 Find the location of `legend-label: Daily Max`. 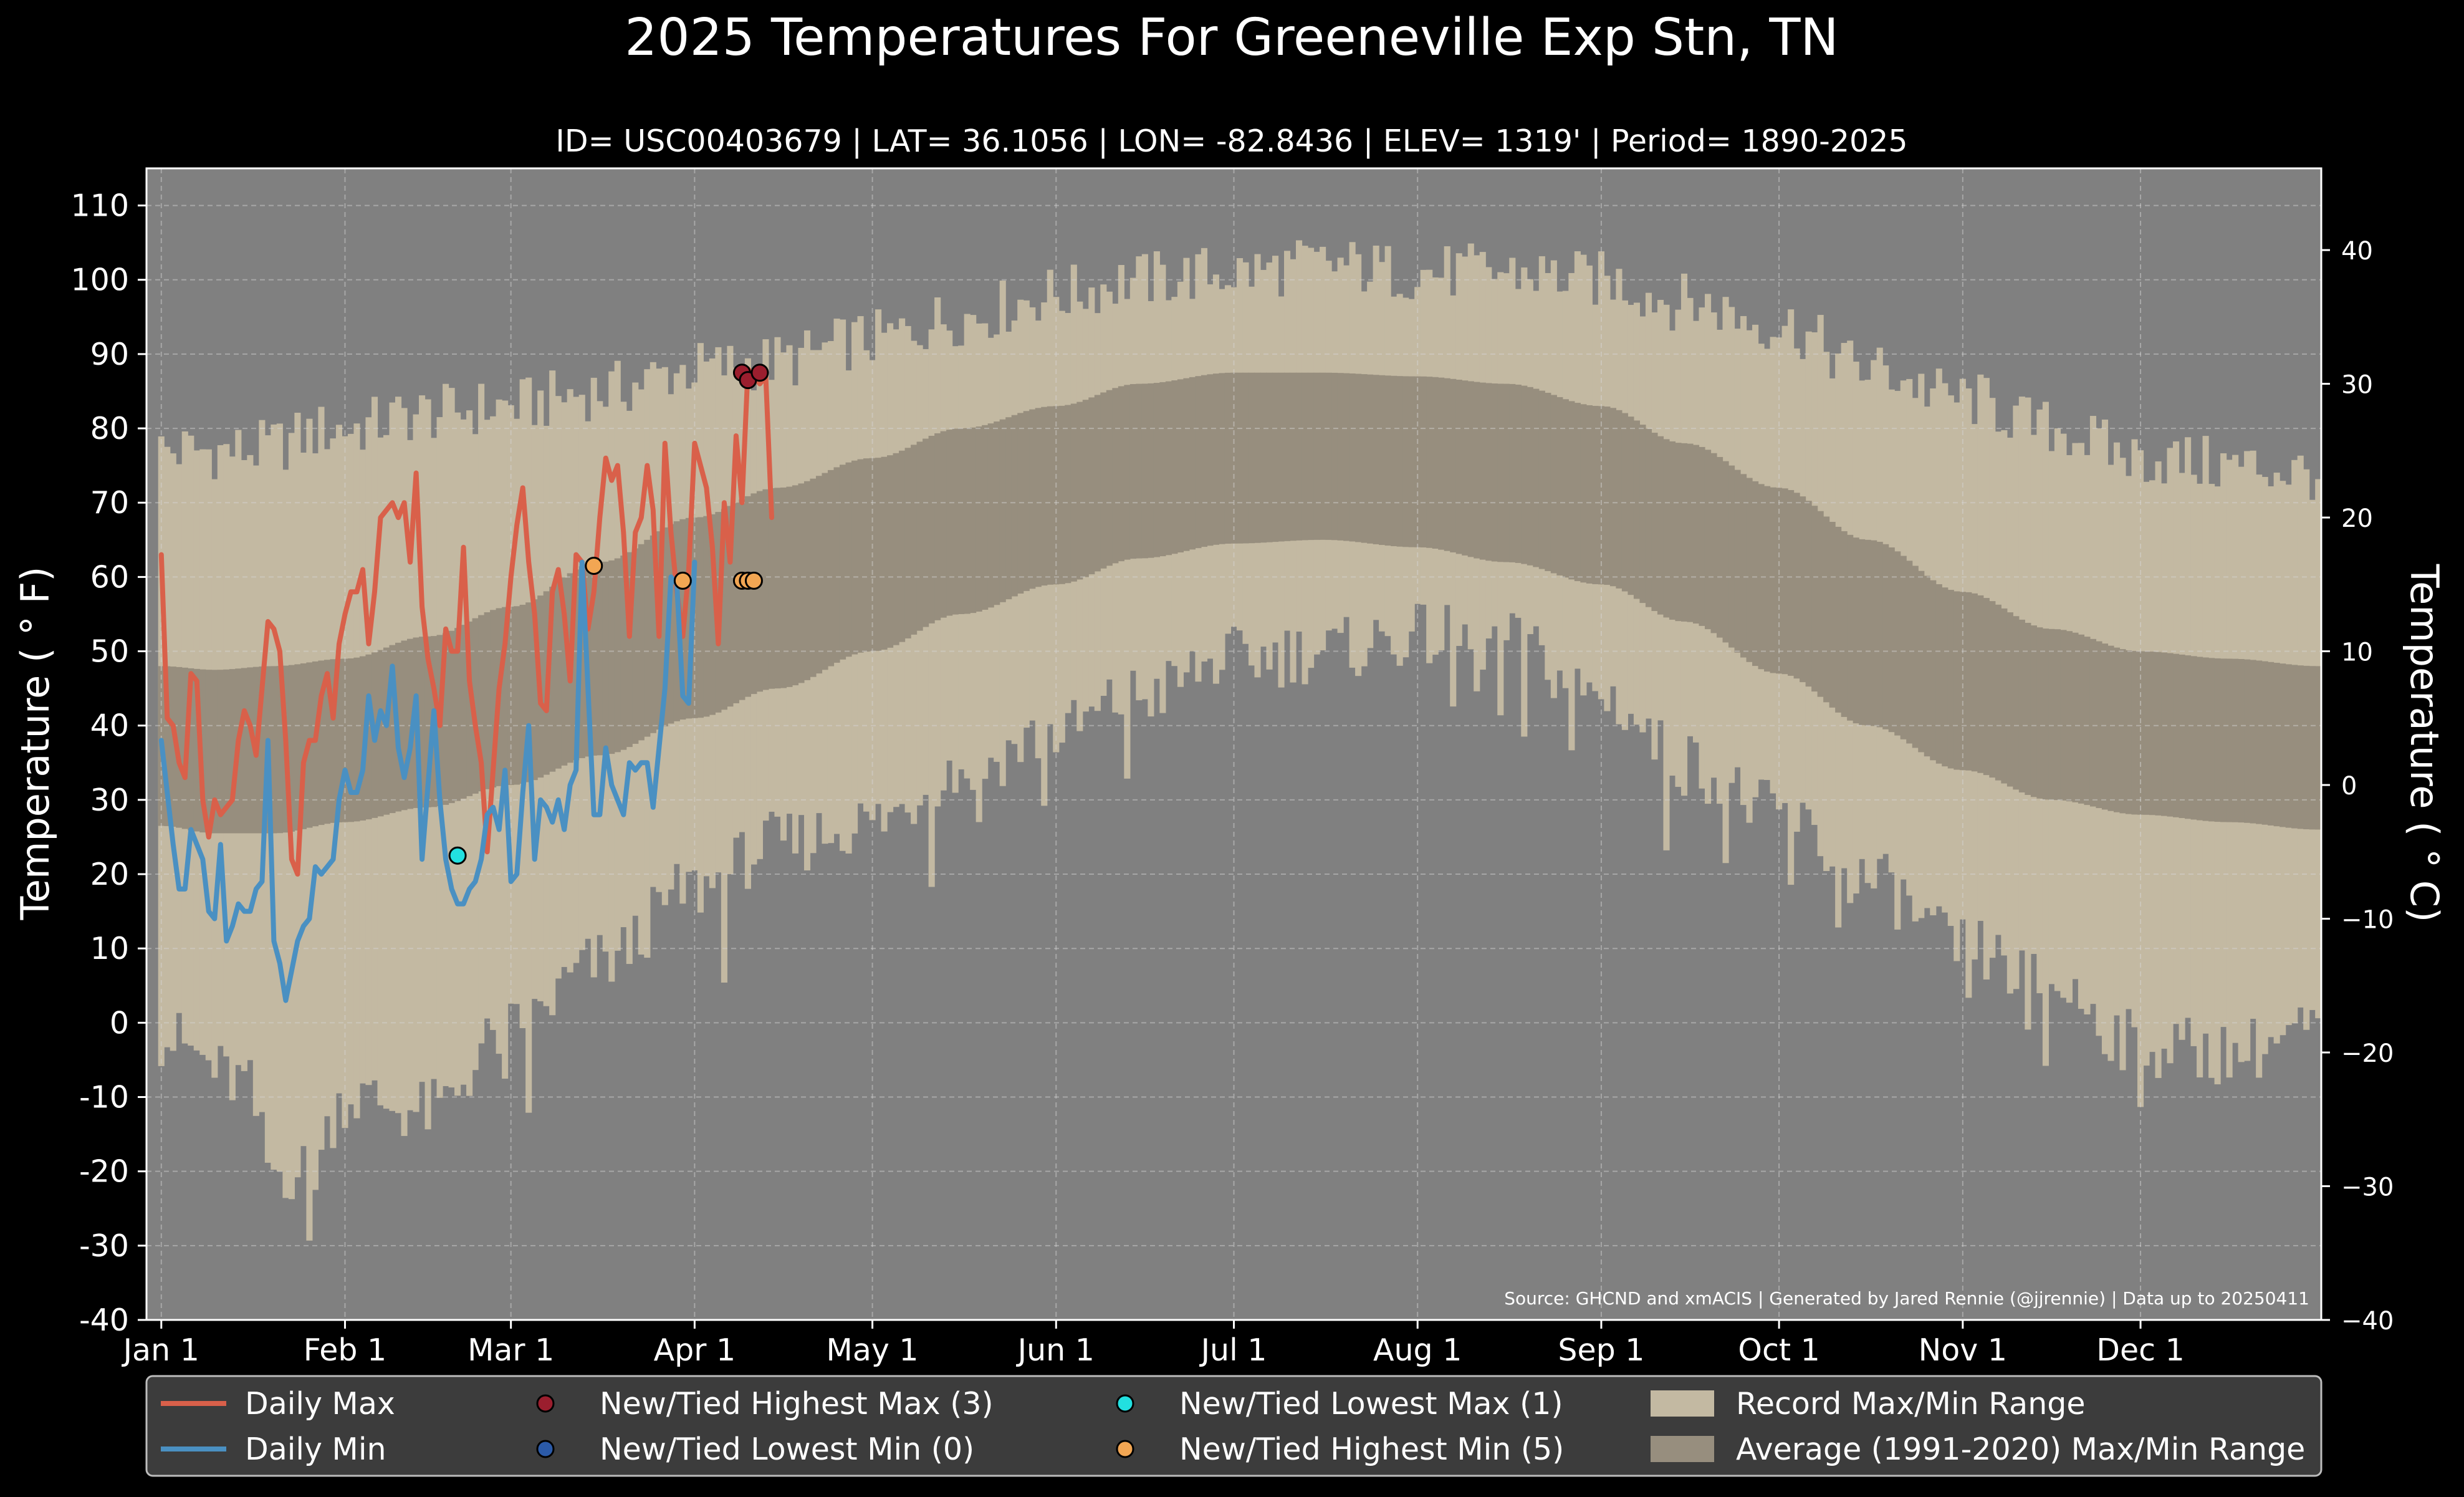

legend-label: Daily Max is located at coordinates (320, 1404).